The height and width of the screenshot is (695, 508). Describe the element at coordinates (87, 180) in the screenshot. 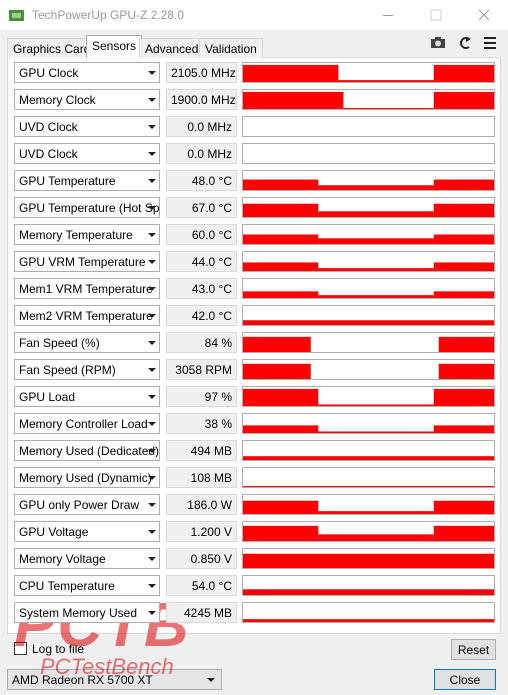

I see `sensor-name: GPU Temperature` at that location.